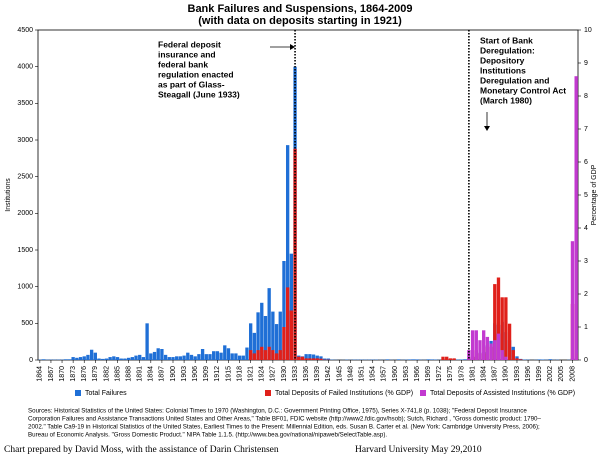  Describe the element at coordinates (51, 374) in the screenshot. I see `x-tick-label: 1867` at that location.